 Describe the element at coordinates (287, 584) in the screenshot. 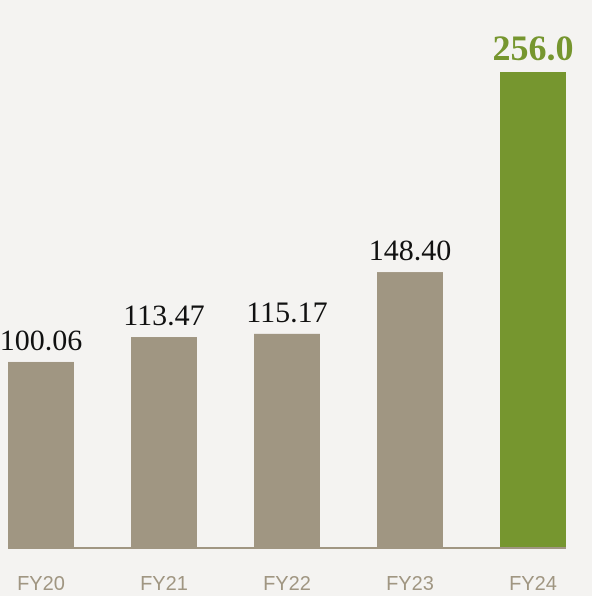

I see `x-tick-label: FY22` at that location.